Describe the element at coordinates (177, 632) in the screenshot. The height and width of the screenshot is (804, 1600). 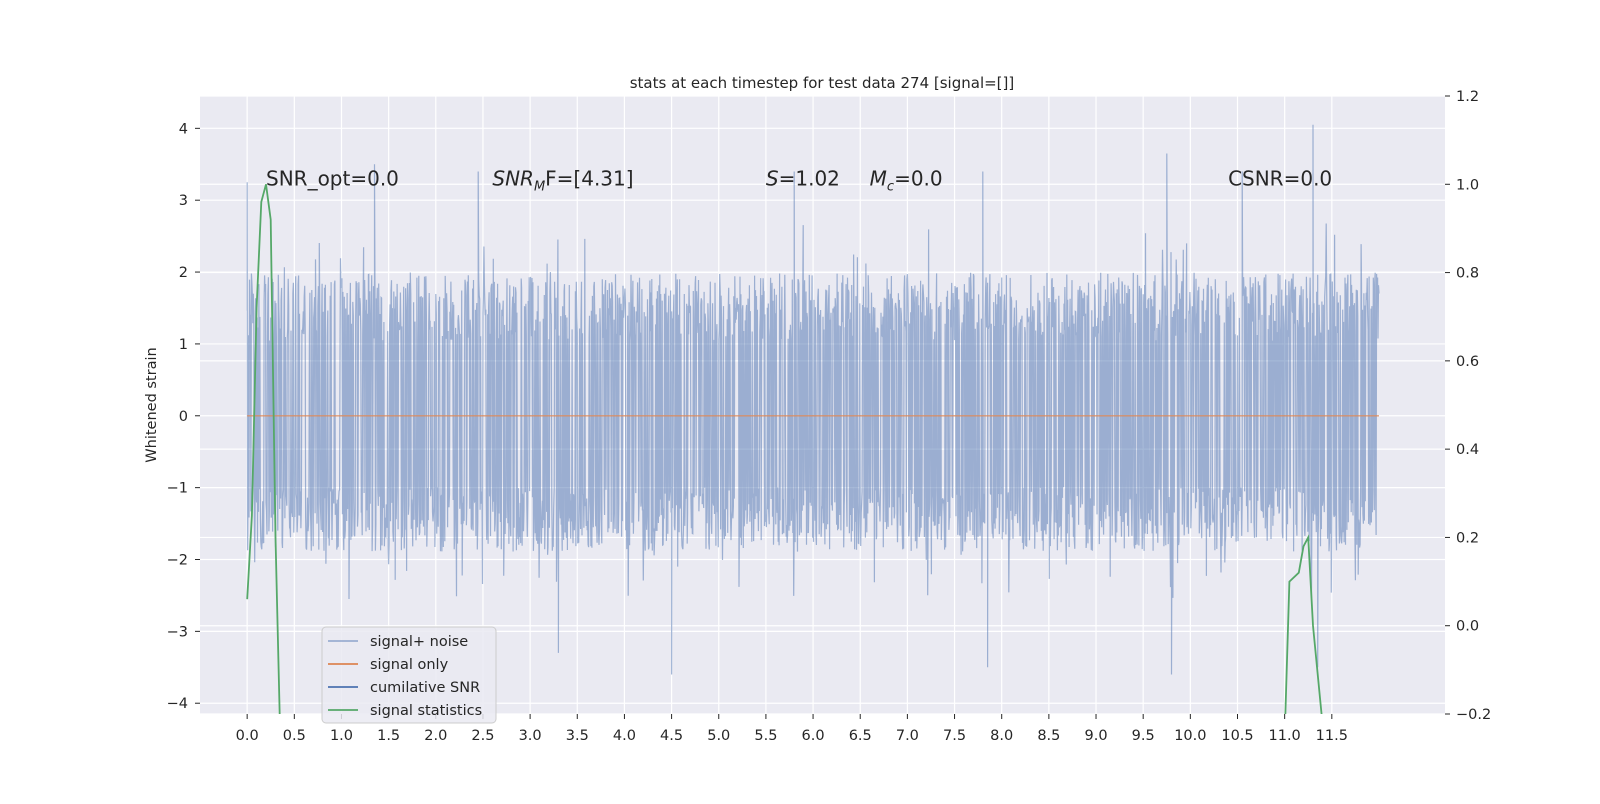
I see `y-tick-label: −3` at that location.